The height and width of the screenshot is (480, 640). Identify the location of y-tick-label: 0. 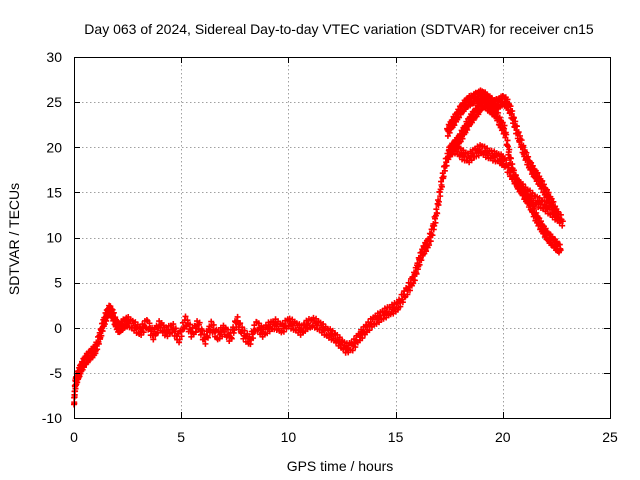
(58, 328).